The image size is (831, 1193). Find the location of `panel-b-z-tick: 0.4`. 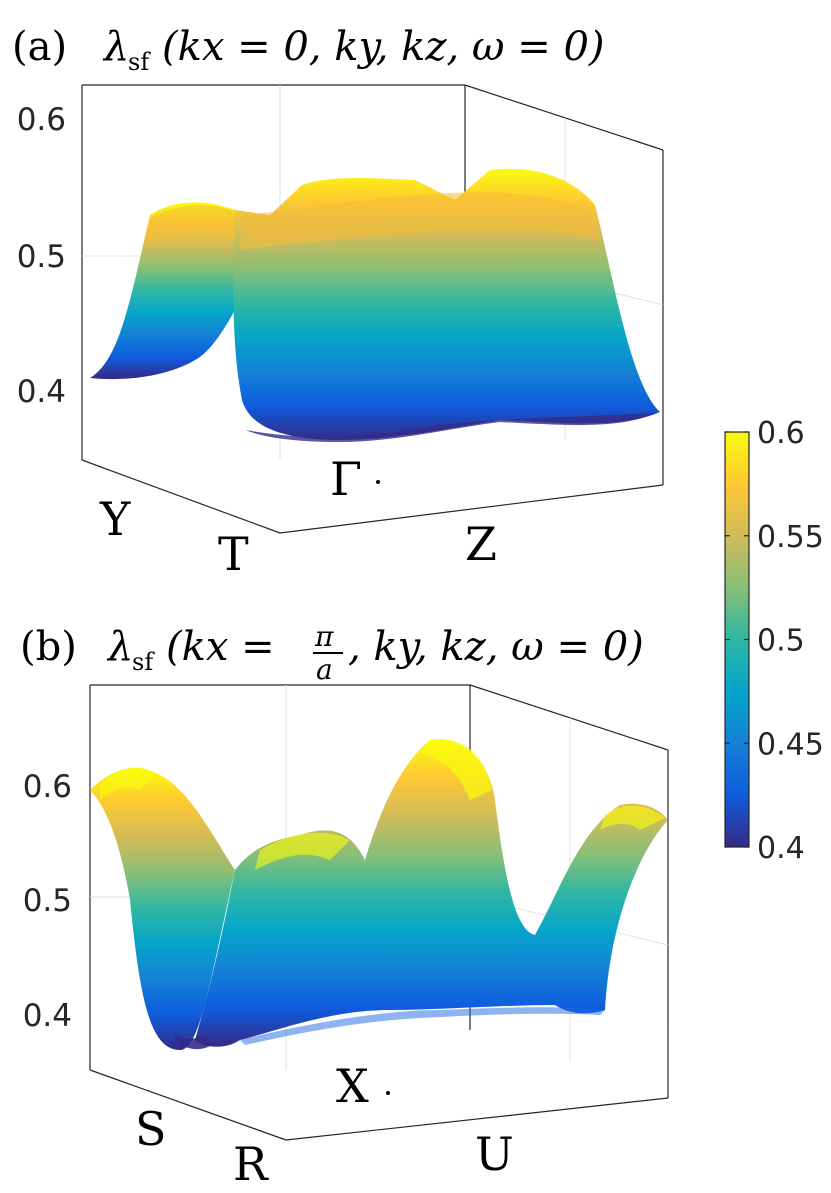

panel-b-z-tick: 0.4 is located at coordinates (47, 1016).